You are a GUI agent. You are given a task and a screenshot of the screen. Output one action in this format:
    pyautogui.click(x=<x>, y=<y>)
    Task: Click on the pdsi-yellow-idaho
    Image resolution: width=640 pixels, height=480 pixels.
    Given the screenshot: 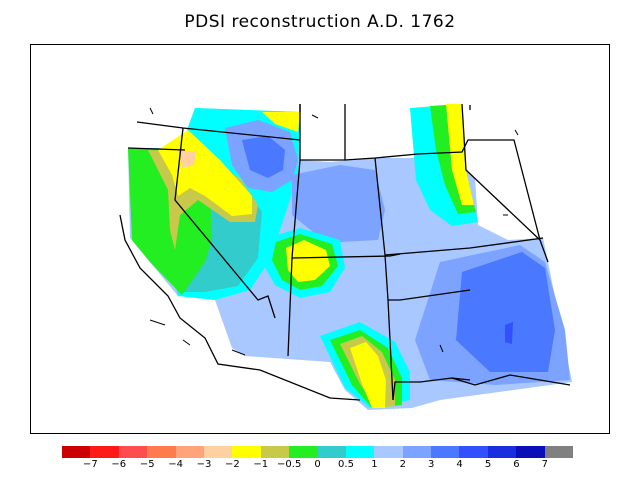 What is the action you would take?
    pyautogui.click(x=281, y=122)
    